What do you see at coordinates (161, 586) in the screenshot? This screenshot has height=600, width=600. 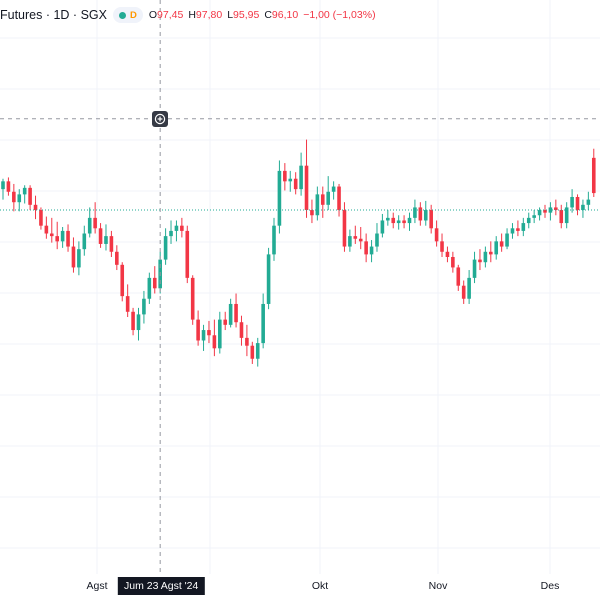 I see `crosshair-date-label: Jum 23 Agst '24` at bounding box center [161, 586].